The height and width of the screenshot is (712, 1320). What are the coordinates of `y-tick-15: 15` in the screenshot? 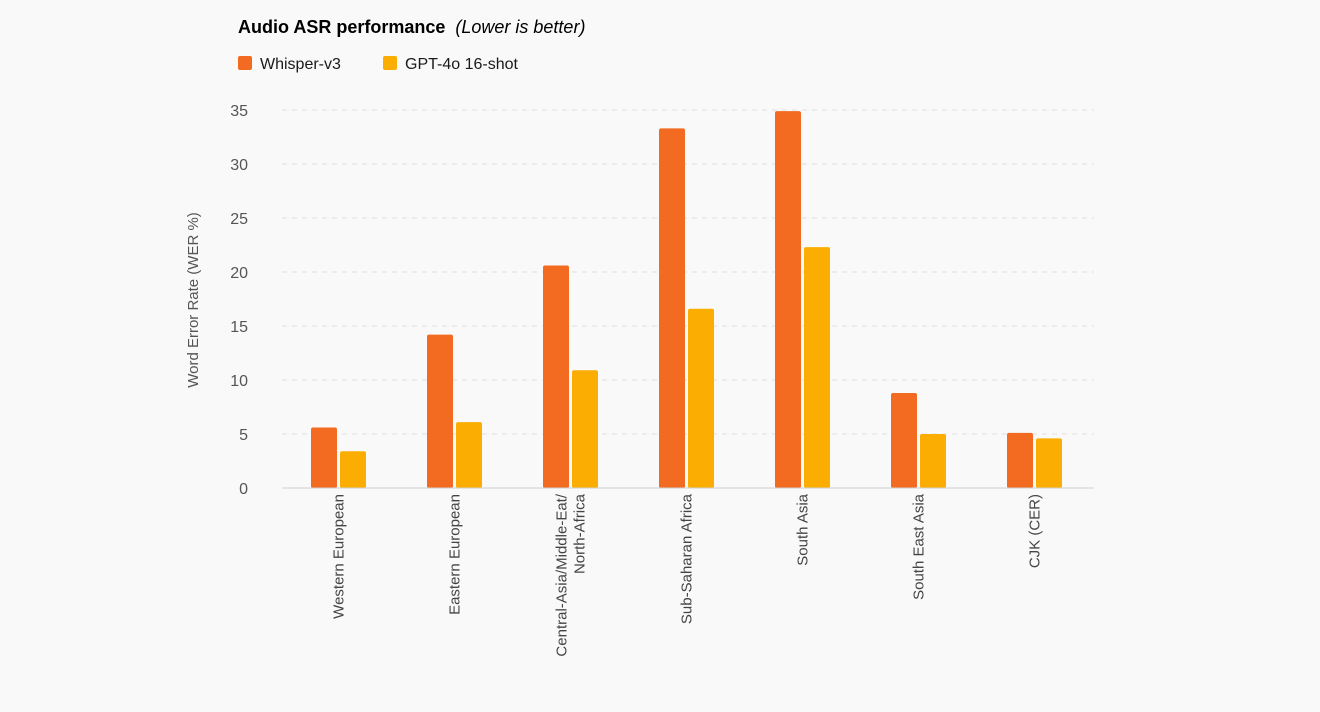 It's located at (239, 327).